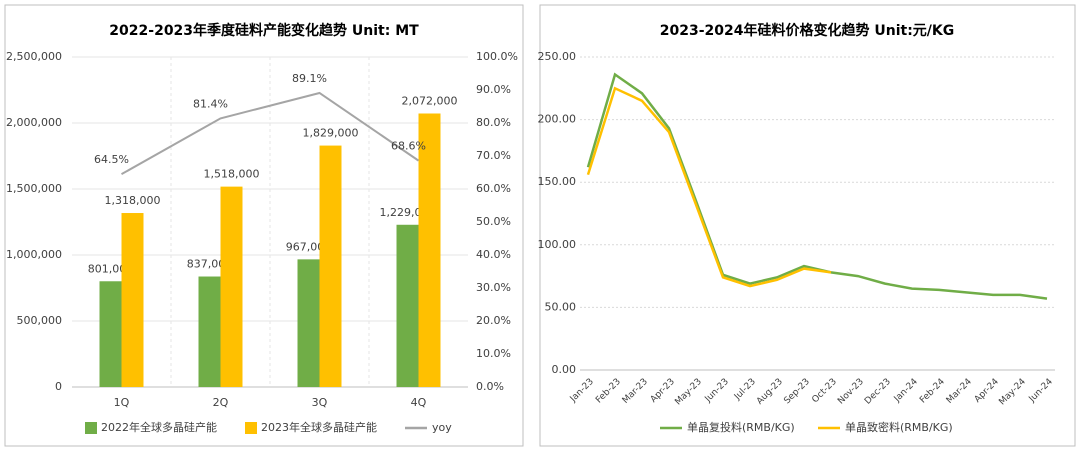  Describe the element at coordinates (331, 133) in the screenshot. I see `data-label: 1,829,000` at that location.